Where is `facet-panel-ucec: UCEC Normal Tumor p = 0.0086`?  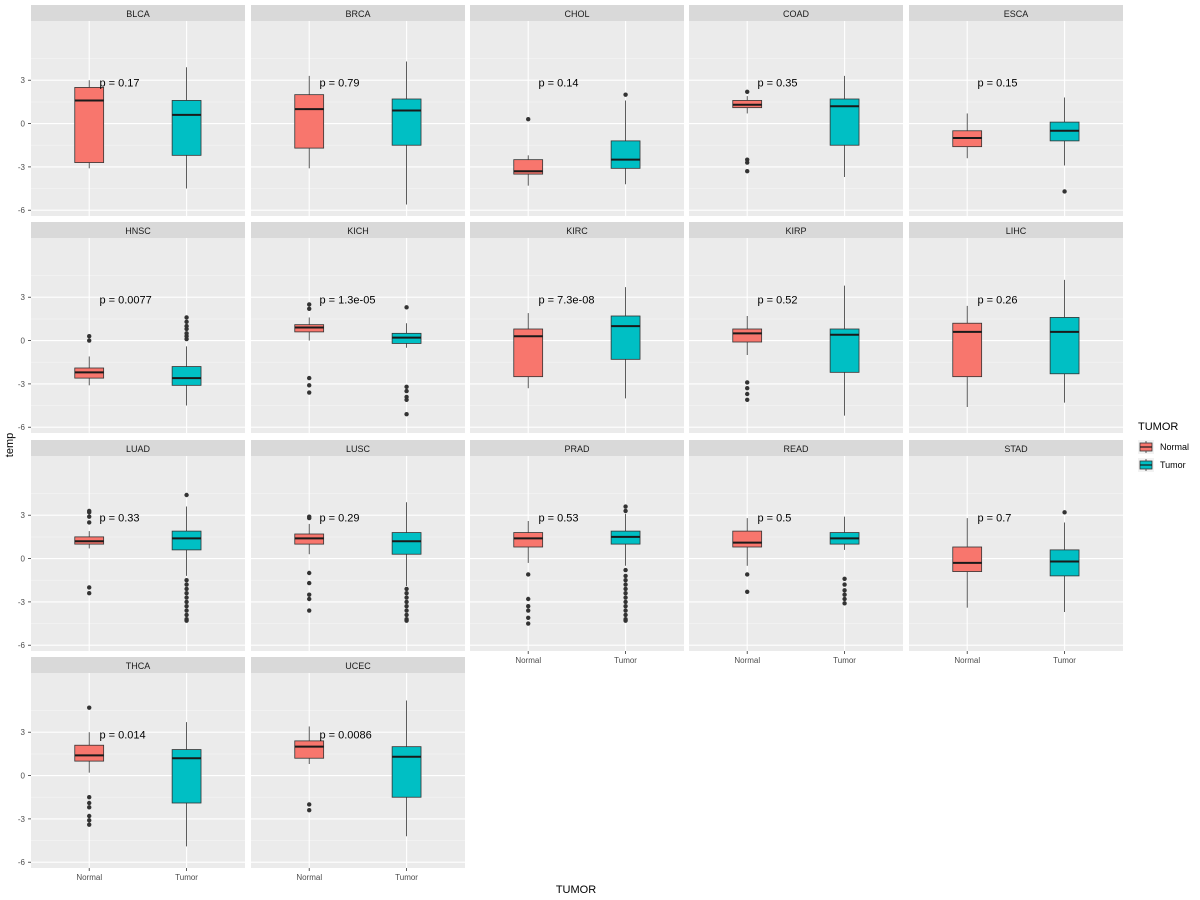
facet-panel-ucec: UCEC Normal Tumor p = 0.0086 is located at coordinates (358, 769).